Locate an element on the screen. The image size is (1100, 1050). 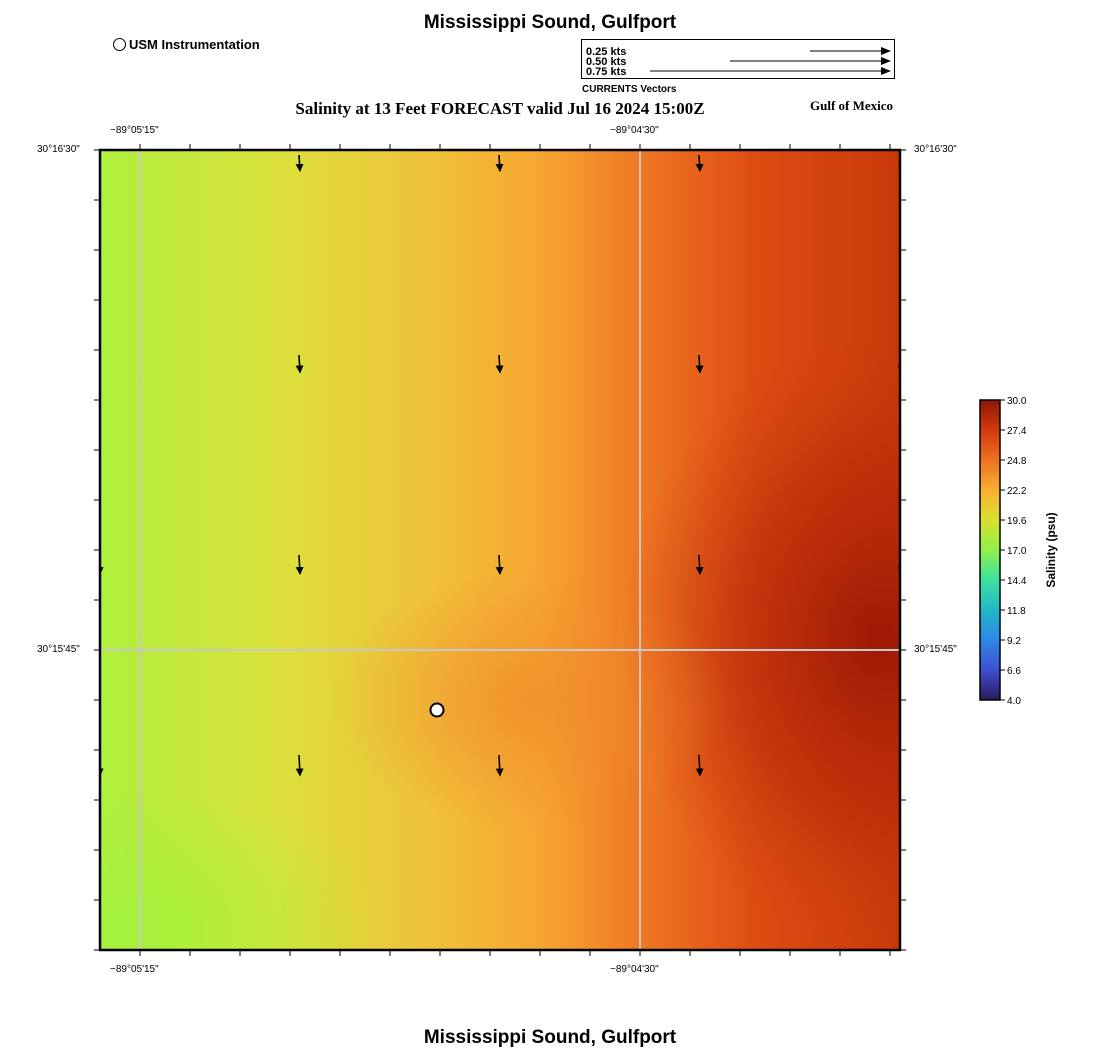
instrument-legend-label: USM Instrumentation is located at coordinates (194, 44).